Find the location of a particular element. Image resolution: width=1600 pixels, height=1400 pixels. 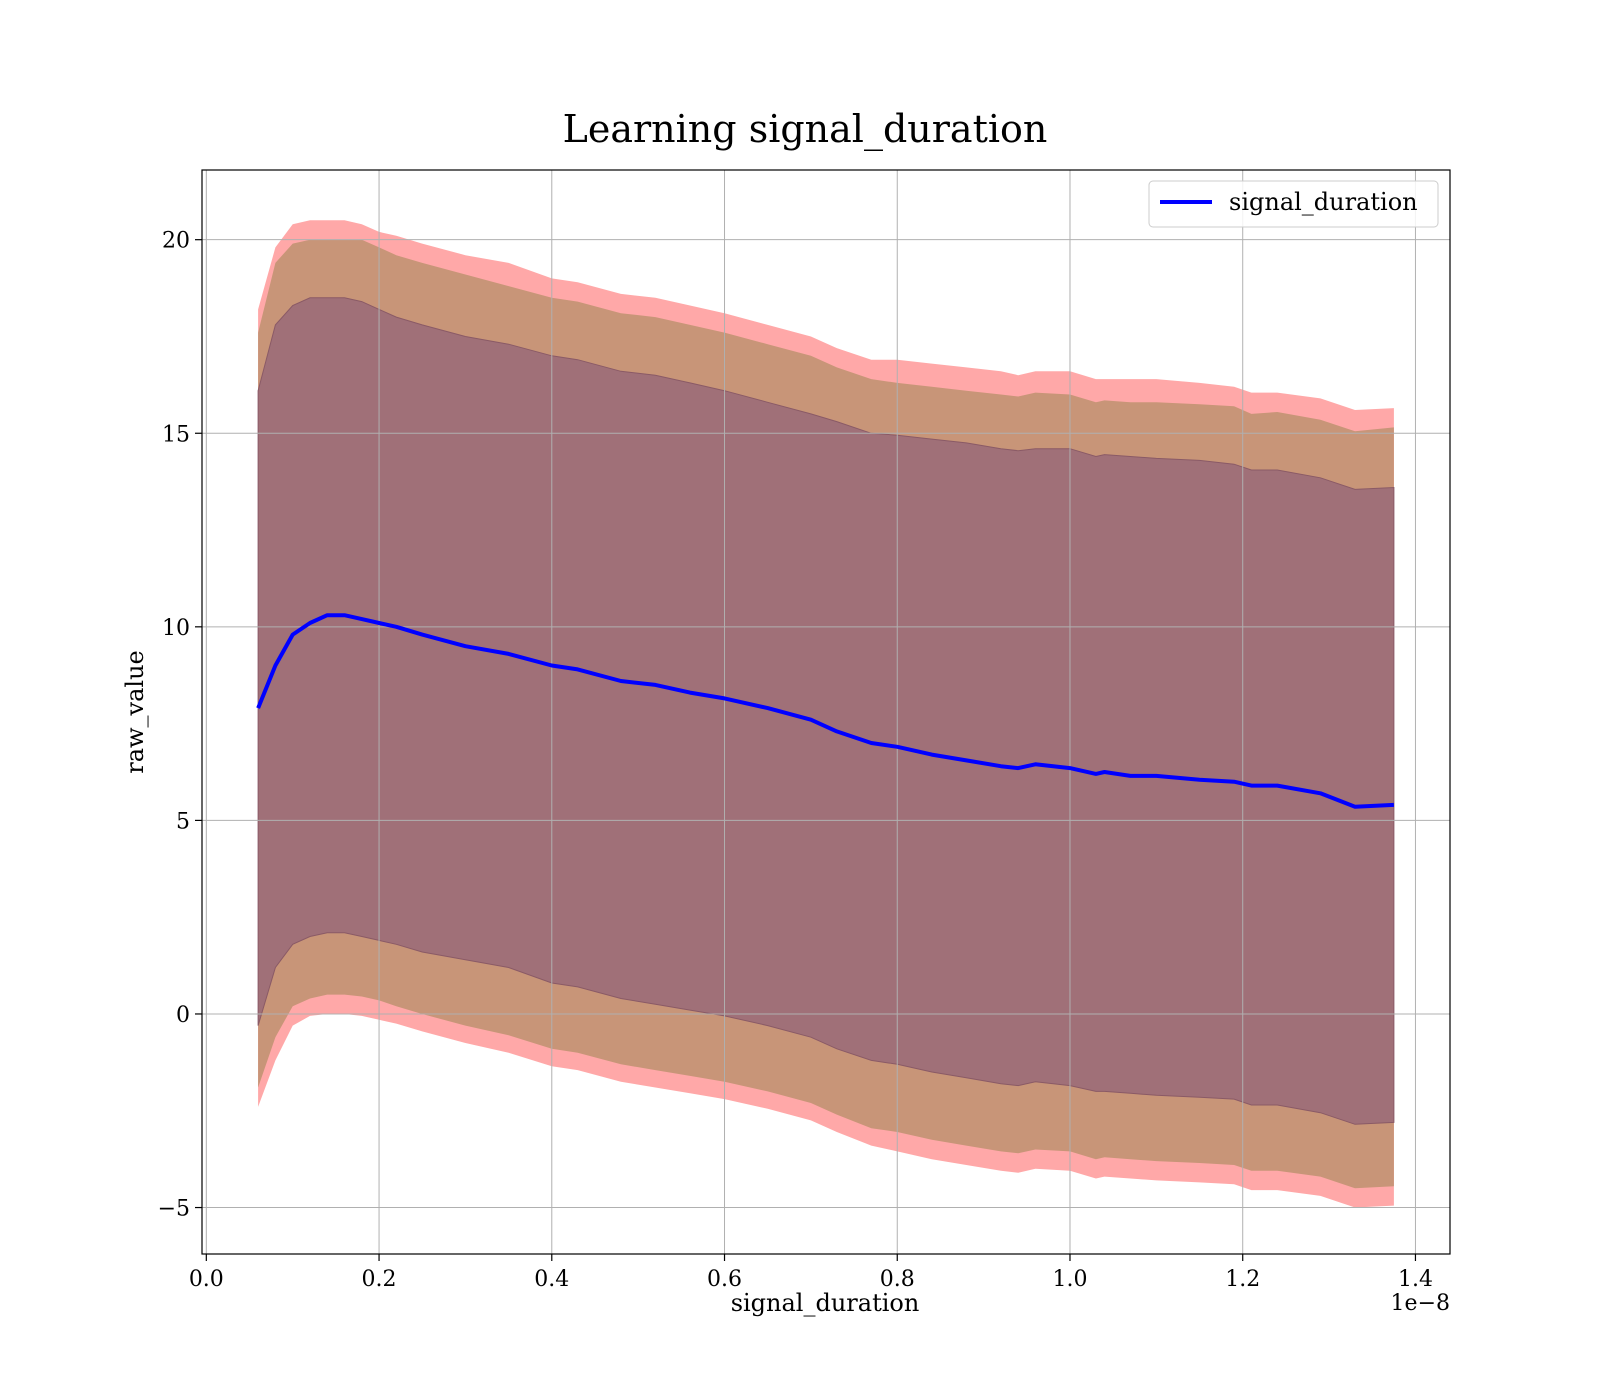

x-tick-label: 1.2 is located at coordinates (1242, 1279).